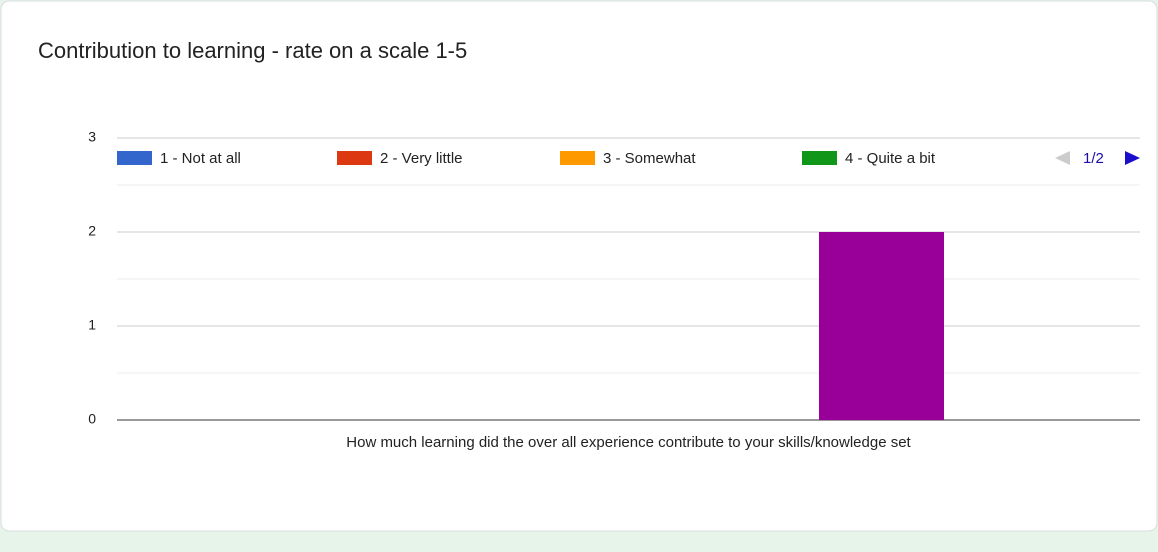  What do you see at coordinates (881, 326) in the screenshot?
I see `bar` at bounding box center [881, 326].